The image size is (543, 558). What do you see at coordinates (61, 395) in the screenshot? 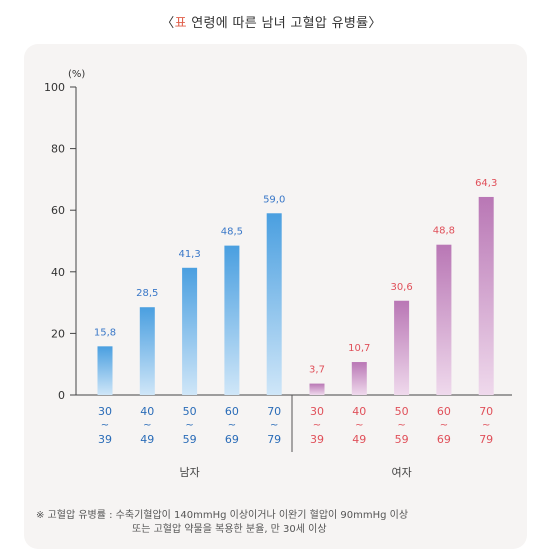
I see `y-tick-label: 0` at bounding box center [61, 395].